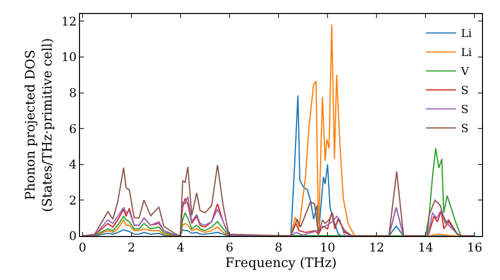 The image size is (500, 280). Describe the element at coordinates (180, 247) in the screenshot. I see `x-tick-label: 4` at that location.